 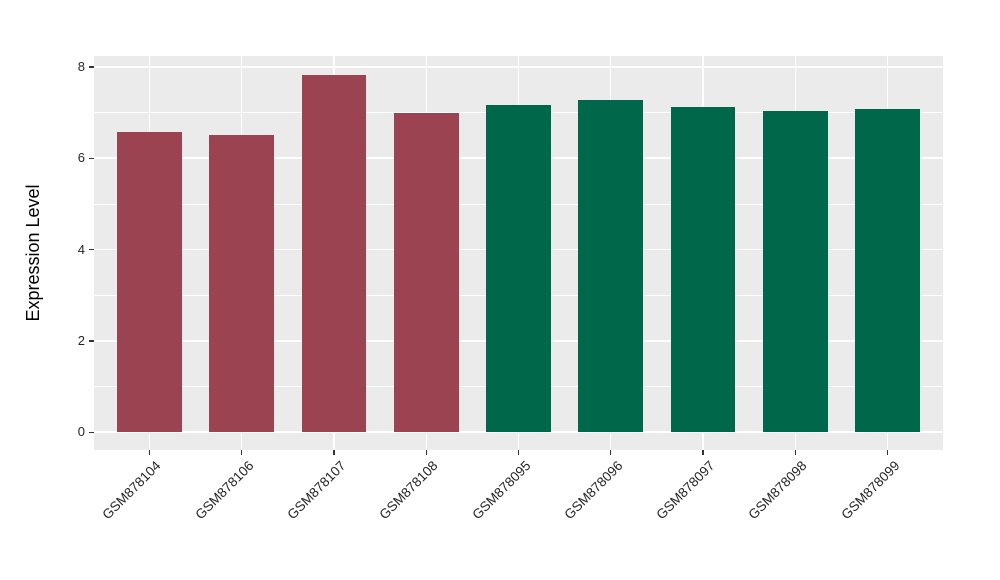 I want to click on bar-GSM878097, so click(x=703, y=269).